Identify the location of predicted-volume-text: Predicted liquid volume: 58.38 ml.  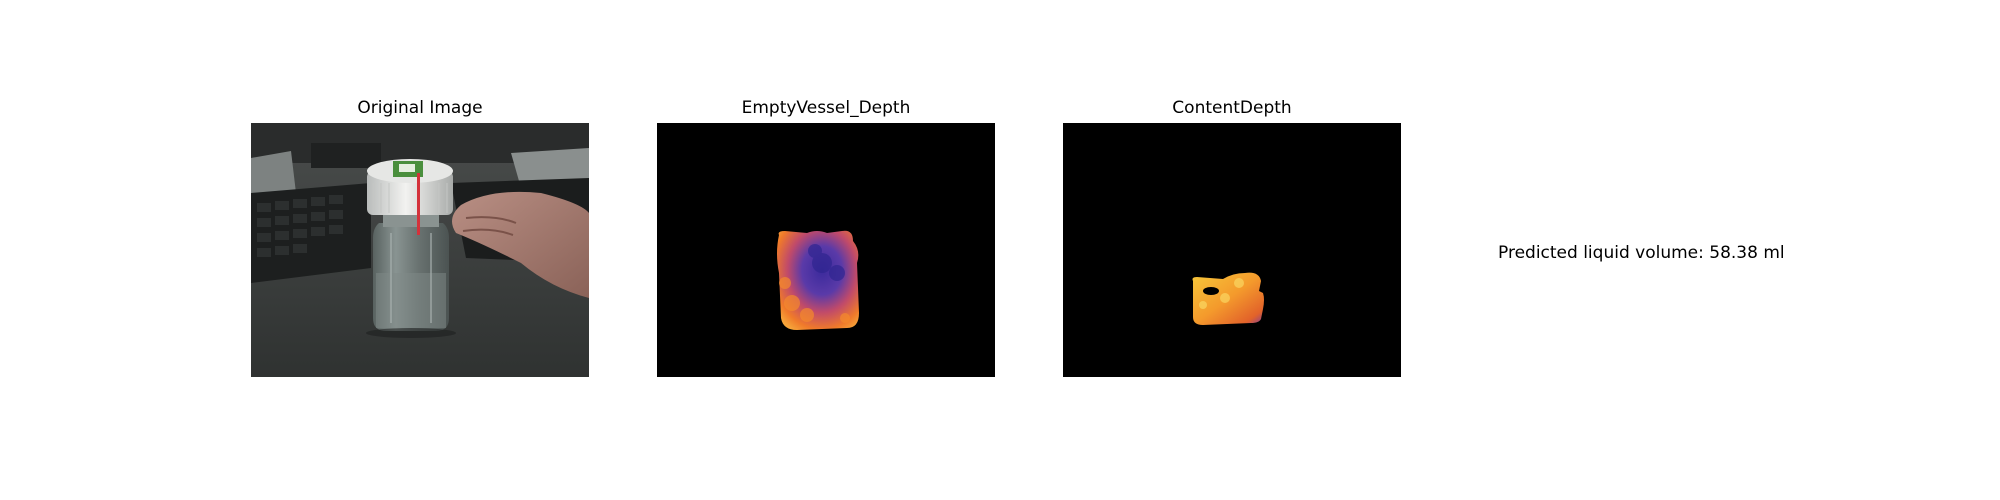
(1641, 253).